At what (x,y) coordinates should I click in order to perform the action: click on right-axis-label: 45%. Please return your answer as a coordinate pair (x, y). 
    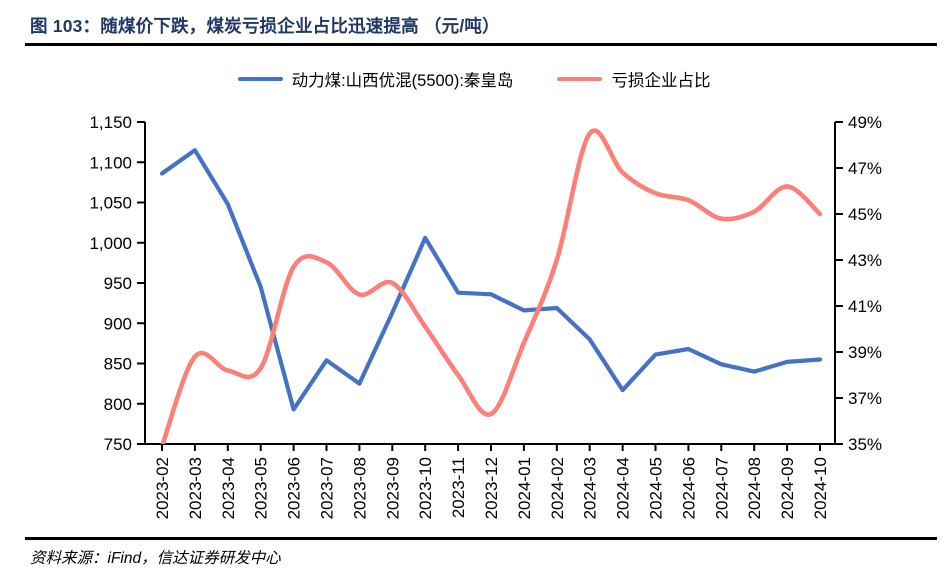
    Looking at the image, I should click on (865, 214).